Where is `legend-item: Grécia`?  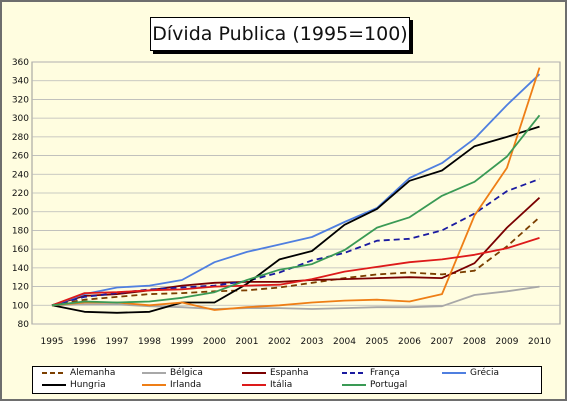
legend-item: Grécia is located at coordinates (470, 373).